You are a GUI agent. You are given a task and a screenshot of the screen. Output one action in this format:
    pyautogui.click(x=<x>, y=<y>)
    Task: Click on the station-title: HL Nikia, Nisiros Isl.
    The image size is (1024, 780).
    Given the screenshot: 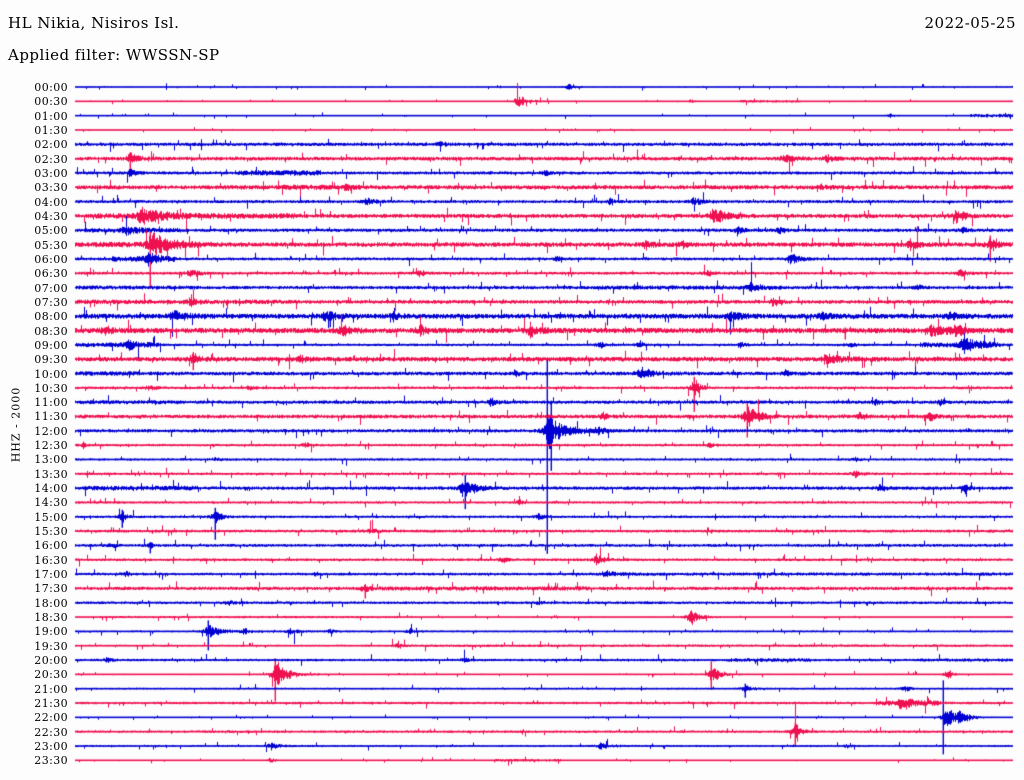 What is the action you would take?
    pyautogui.click(x=94, y=23)
    